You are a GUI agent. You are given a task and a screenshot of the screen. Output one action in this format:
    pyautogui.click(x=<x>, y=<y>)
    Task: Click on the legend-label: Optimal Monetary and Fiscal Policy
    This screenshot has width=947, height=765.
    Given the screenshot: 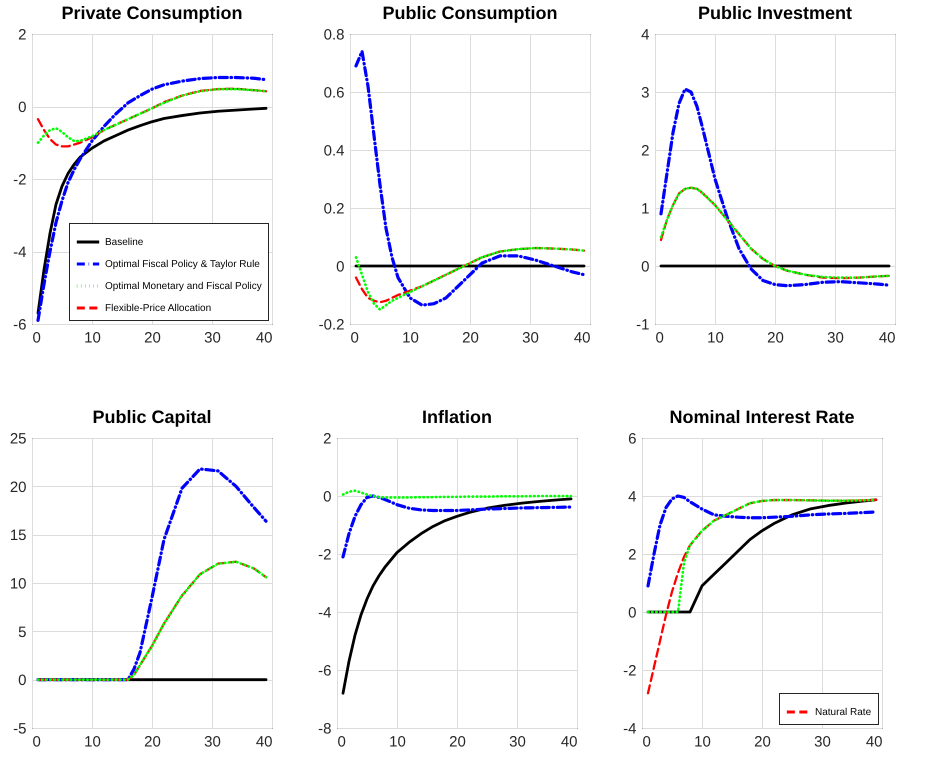 What is the action you would take?
    pyautogui.click(x=183, y=286)
    